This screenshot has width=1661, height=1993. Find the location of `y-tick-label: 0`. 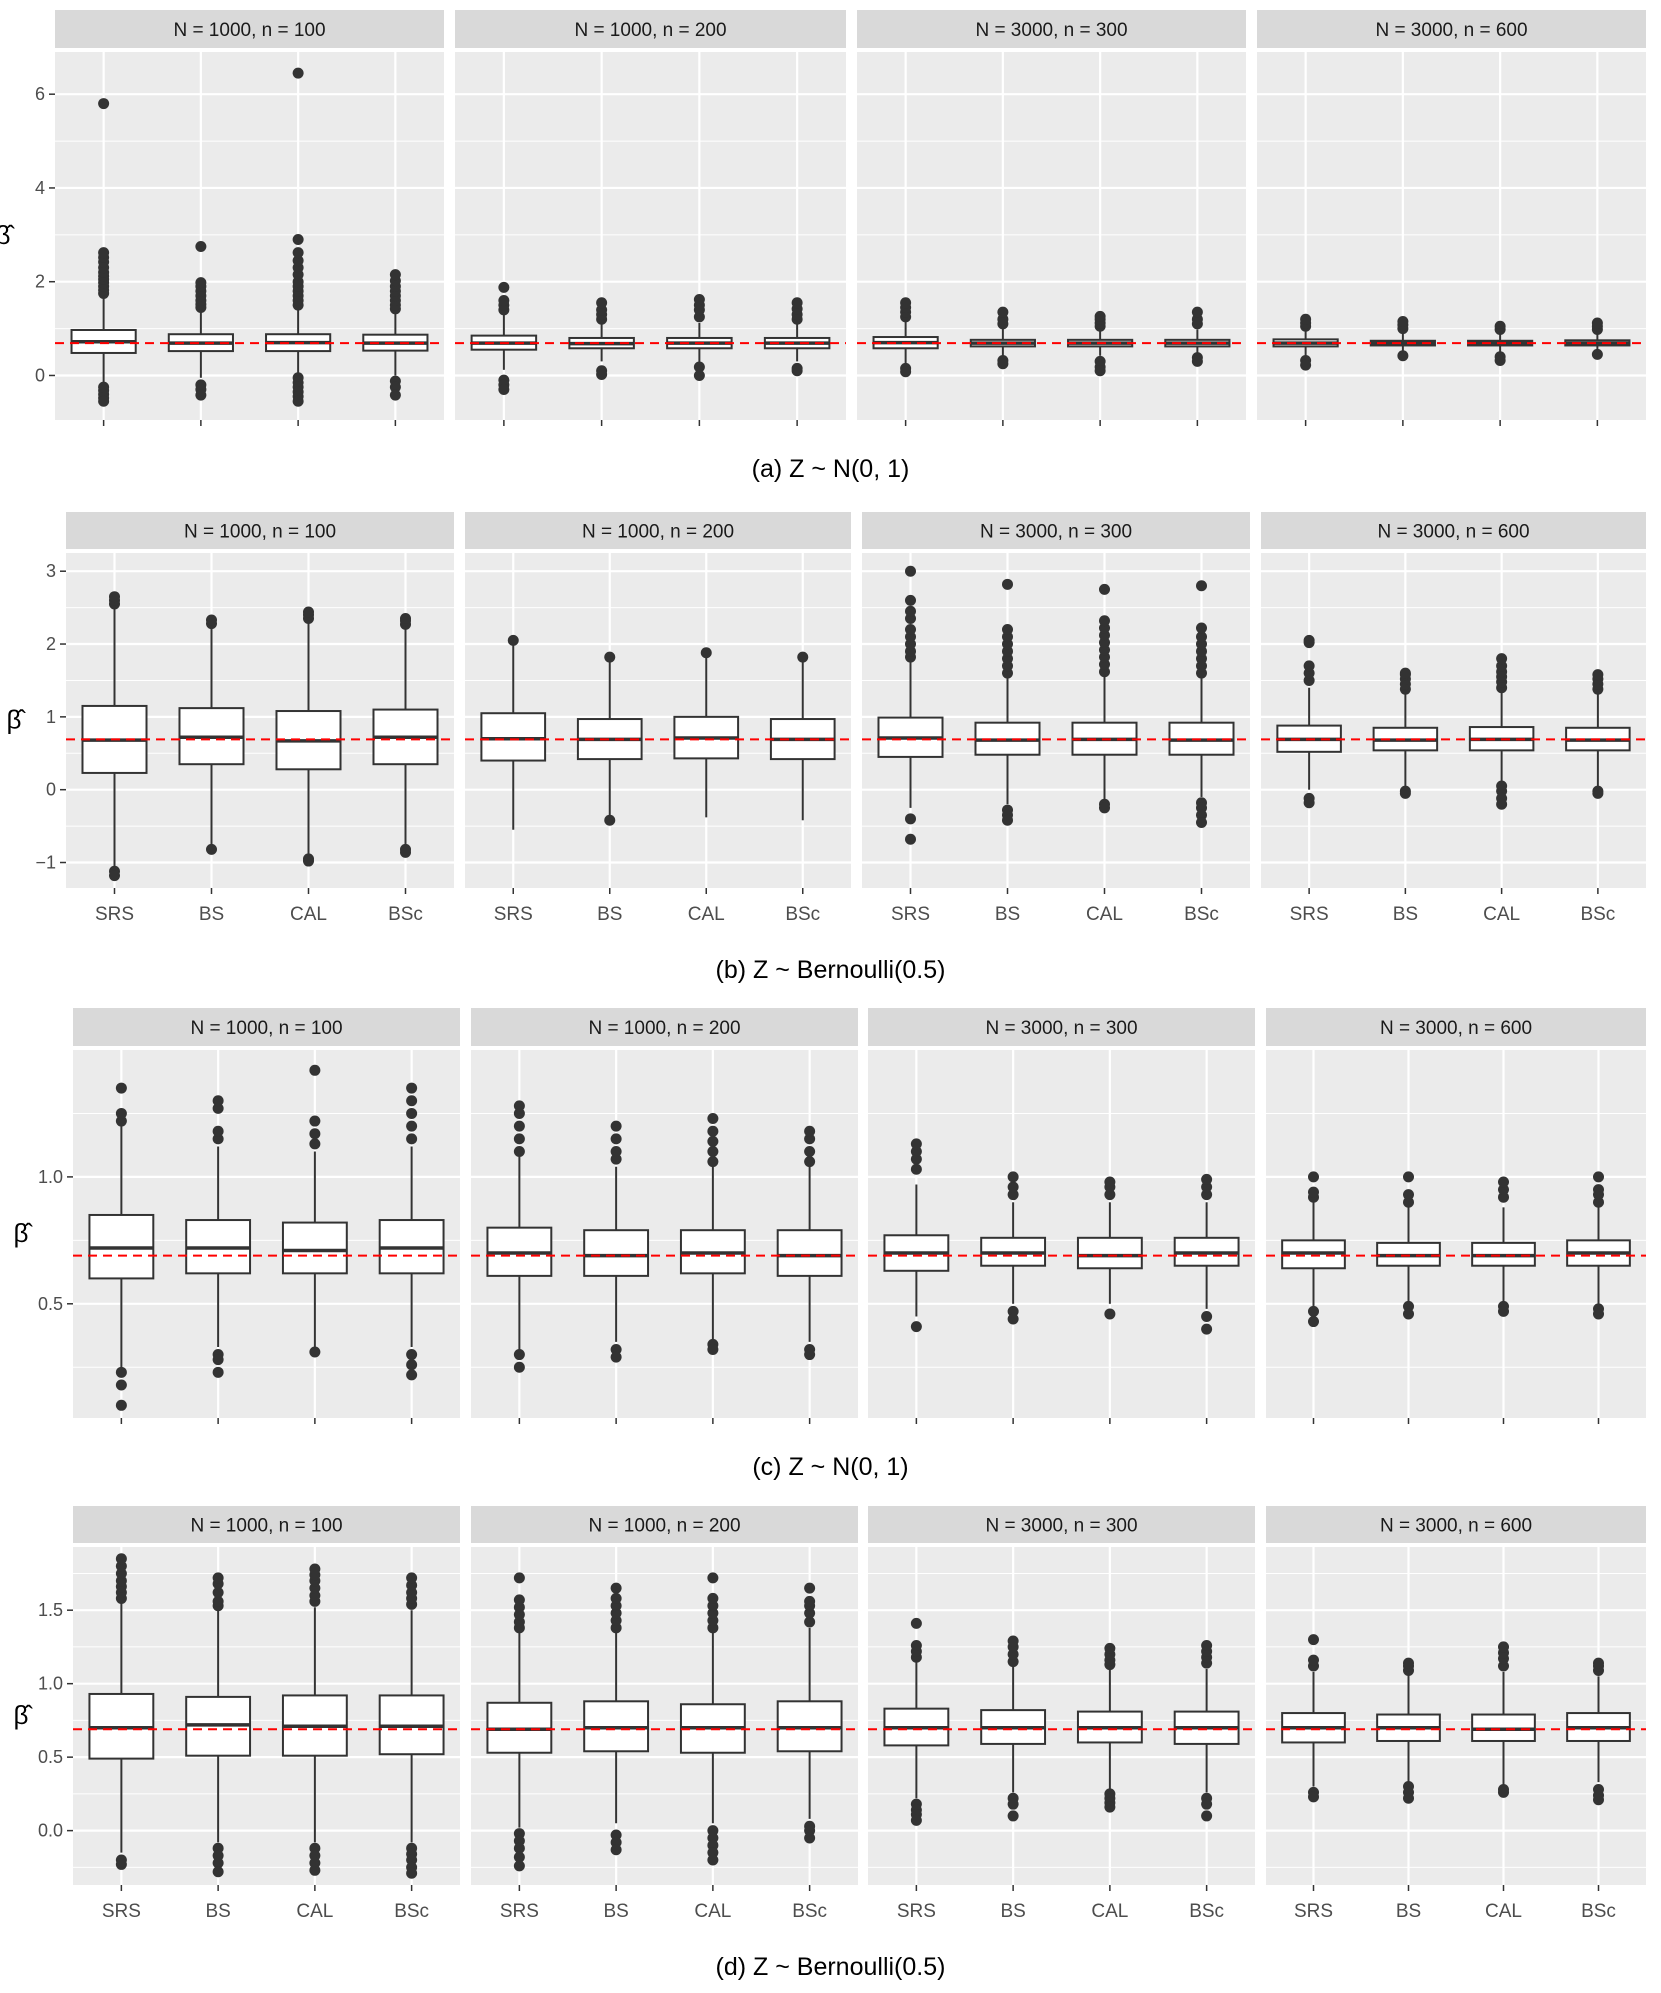

y-tick-label: 0 is located at coordinates (51, 790).